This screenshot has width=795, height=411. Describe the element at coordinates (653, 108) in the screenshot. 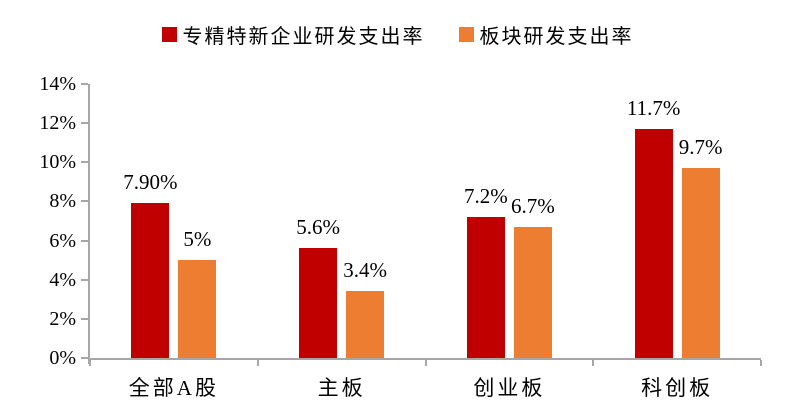

I see `bar-value-label: 11.7%` at that location.